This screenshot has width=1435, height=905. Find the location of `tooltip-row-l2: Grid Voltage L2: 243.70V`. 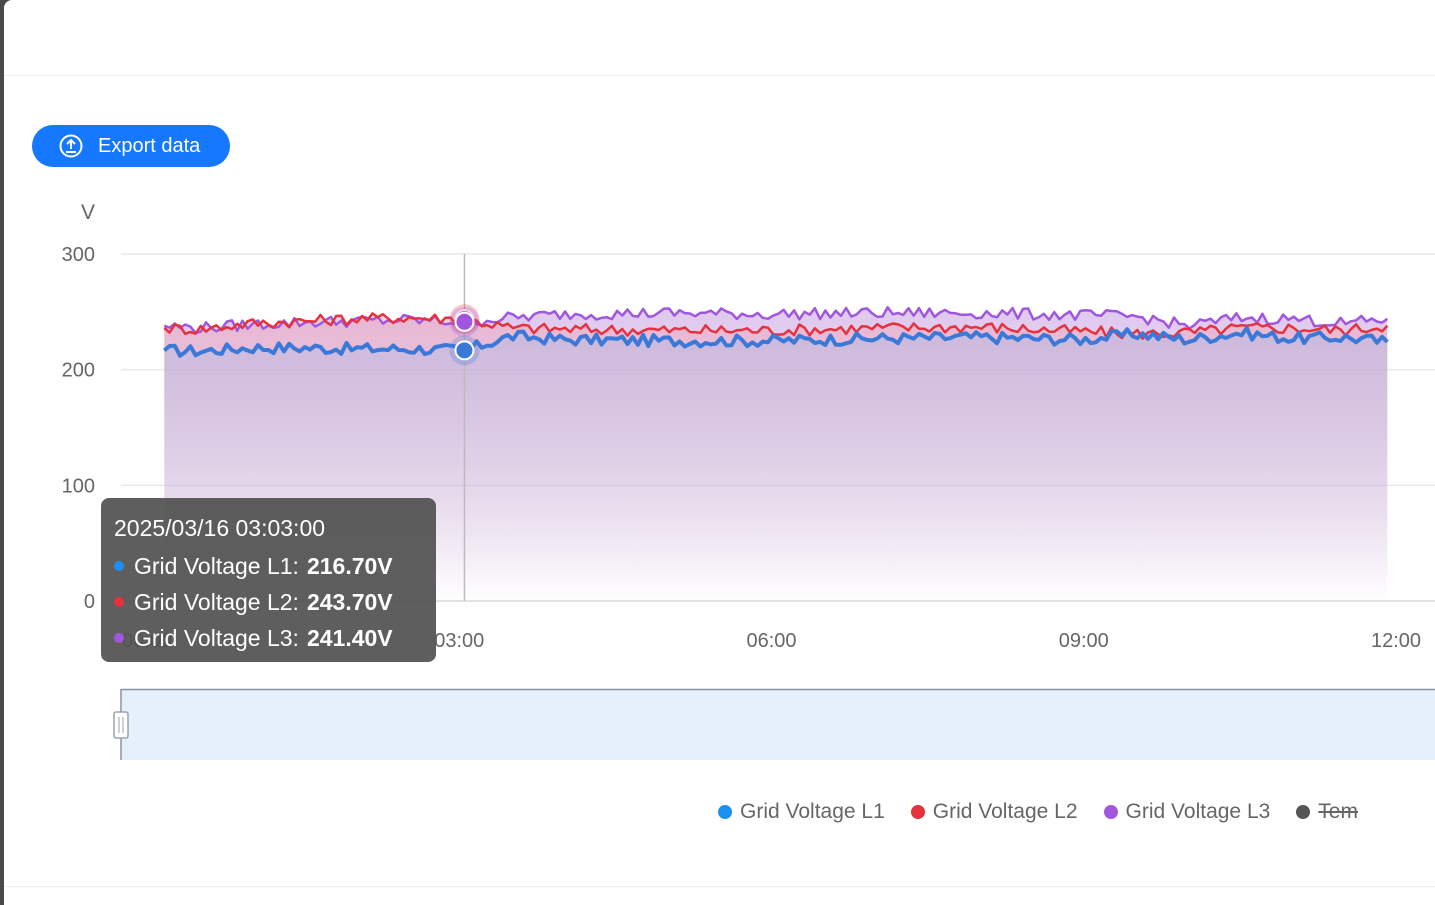

tooltip-row-l2: Grid Voltage L2: 243.70V is located at coordinates (275, 602).